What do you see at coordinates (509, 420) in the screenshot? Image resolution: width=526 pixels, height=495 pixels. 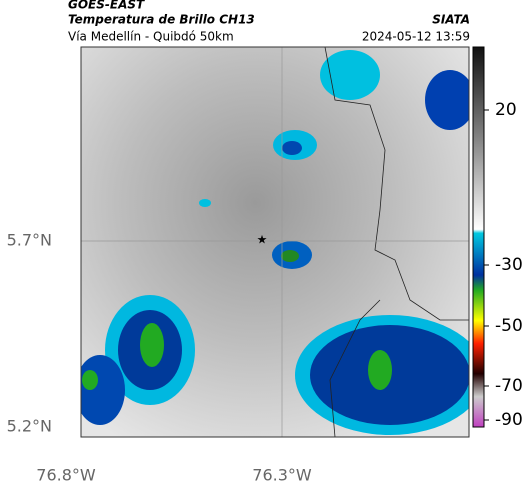 I see `colorbar-label: -90` at bounding box center [509, 420].